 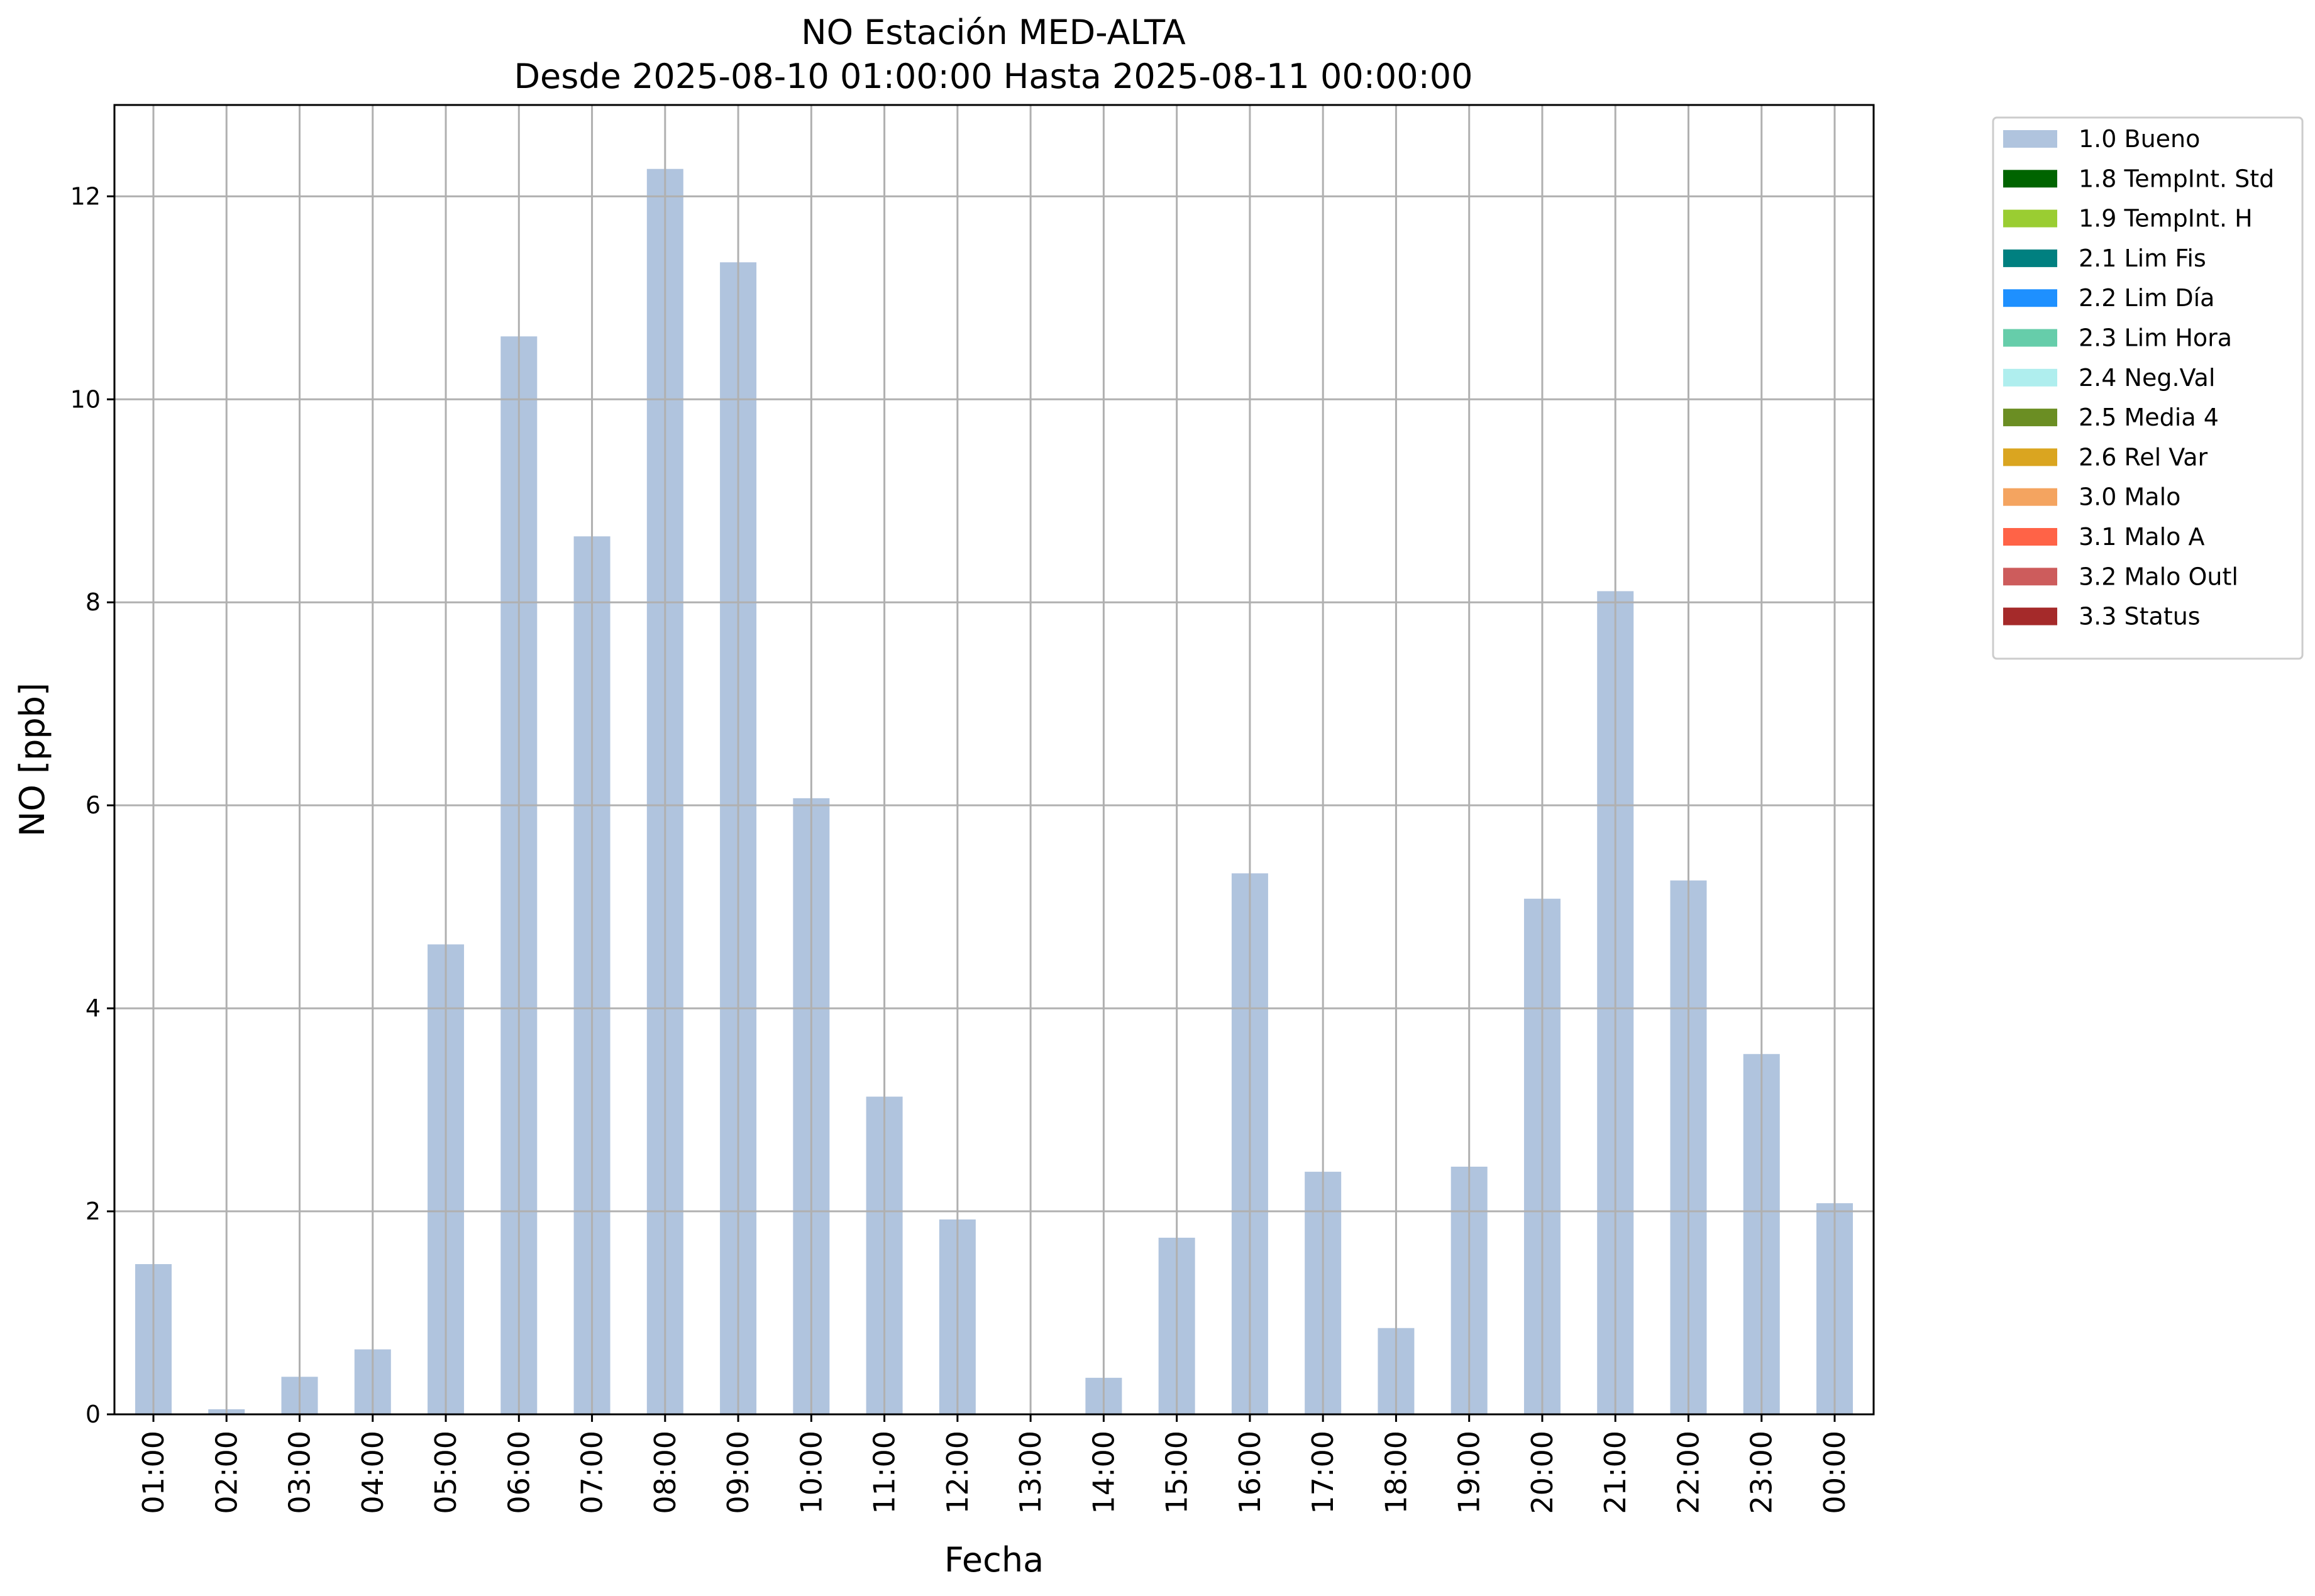 I want to click on legend-label: 2.5 Media 4, so click(x=2149, y=417).